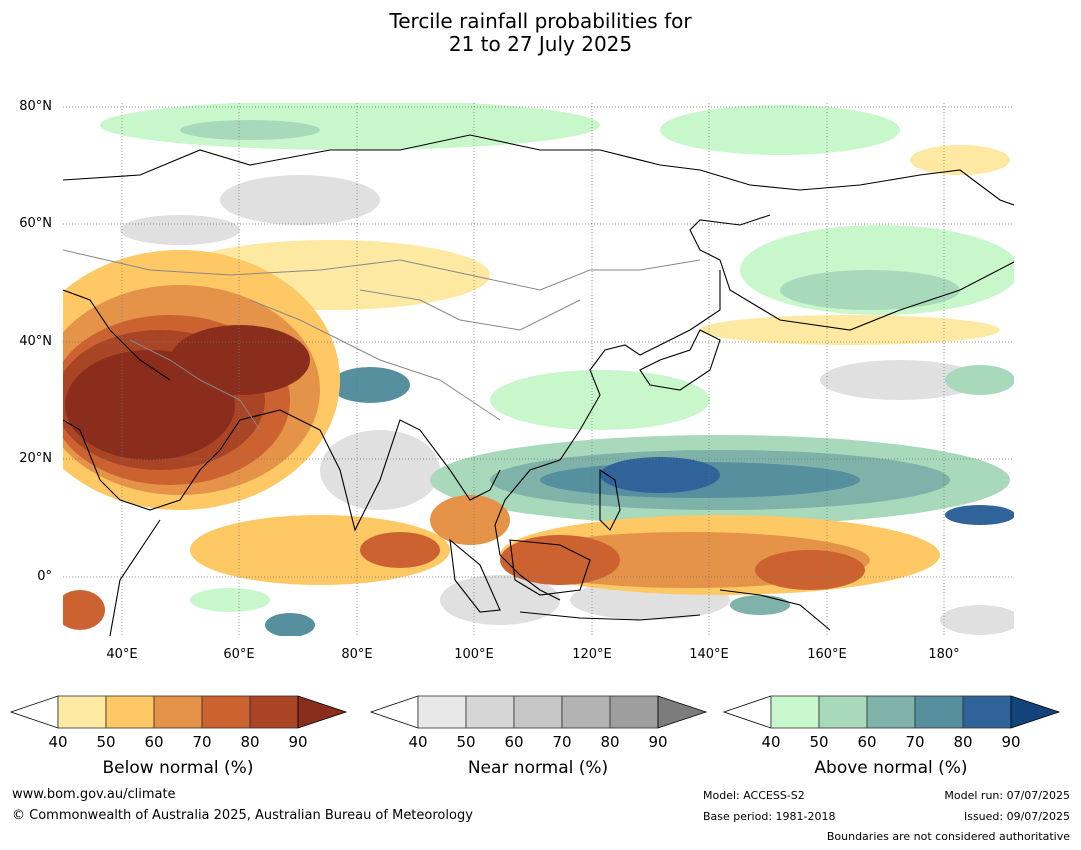 The width and height of the screenshot is (1081, 850). I want to click on country-boundaries, so click(382, 340).